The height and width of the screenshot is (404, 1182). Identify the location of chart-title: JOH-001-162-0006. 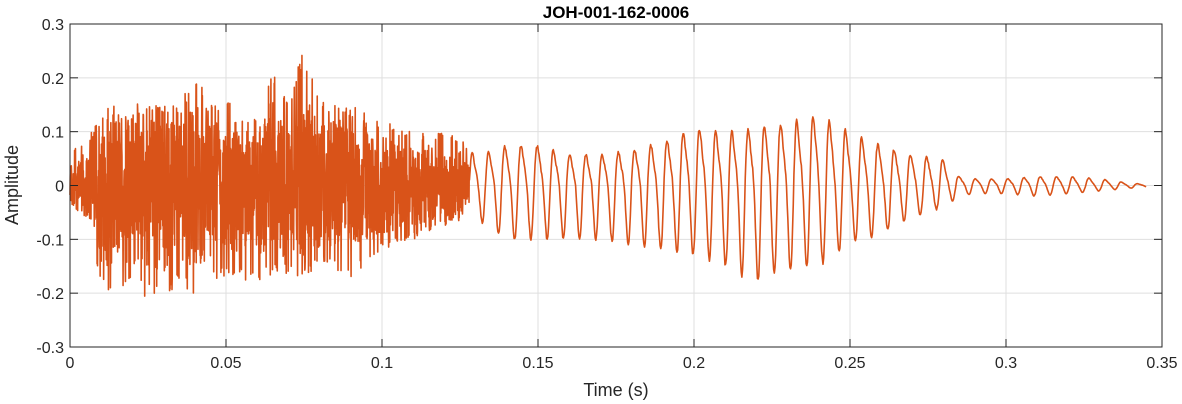
(616, 12).